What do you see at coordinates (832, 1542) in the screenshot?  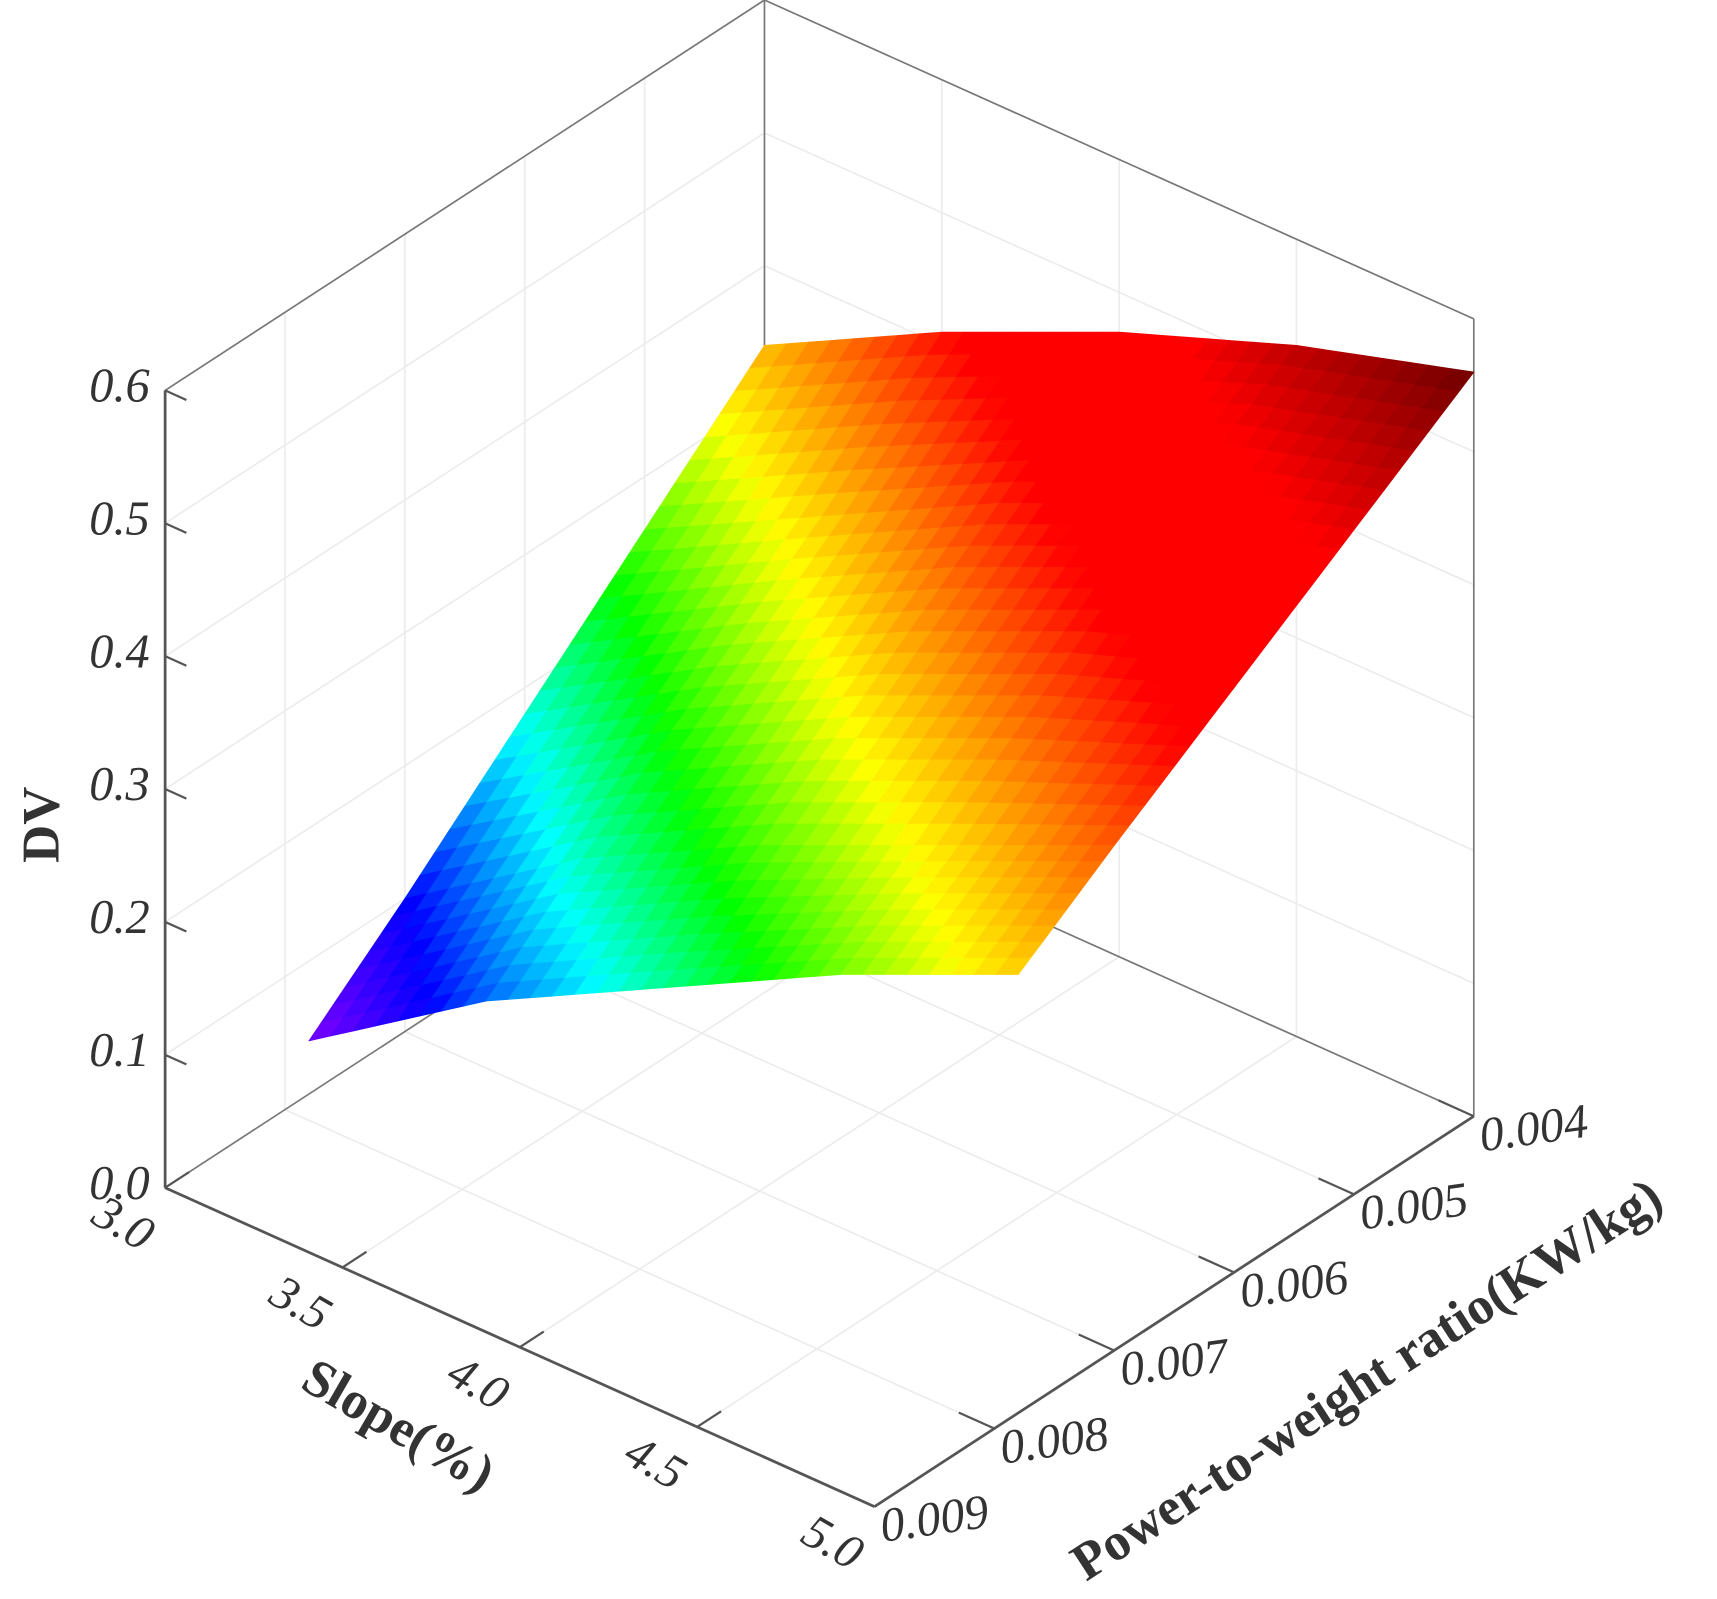 I see `x-tick-label: 5.0` at bounding box center [832, 1542].